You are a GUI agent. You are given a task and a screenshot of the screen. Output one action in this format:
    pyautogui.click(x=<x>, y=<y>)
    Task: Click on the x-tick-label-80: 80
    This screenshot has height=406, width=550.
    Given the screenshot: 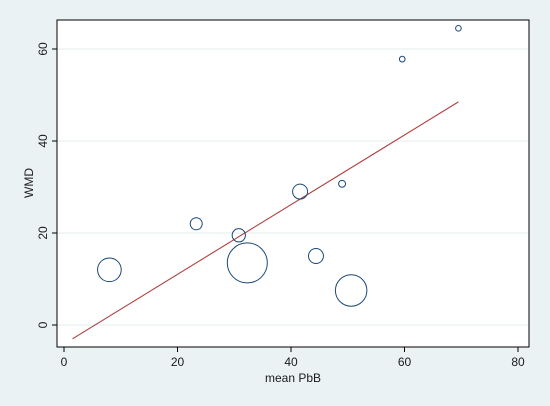 What is the action you would take?
    pyautogui.click(x=518, y=362)
    